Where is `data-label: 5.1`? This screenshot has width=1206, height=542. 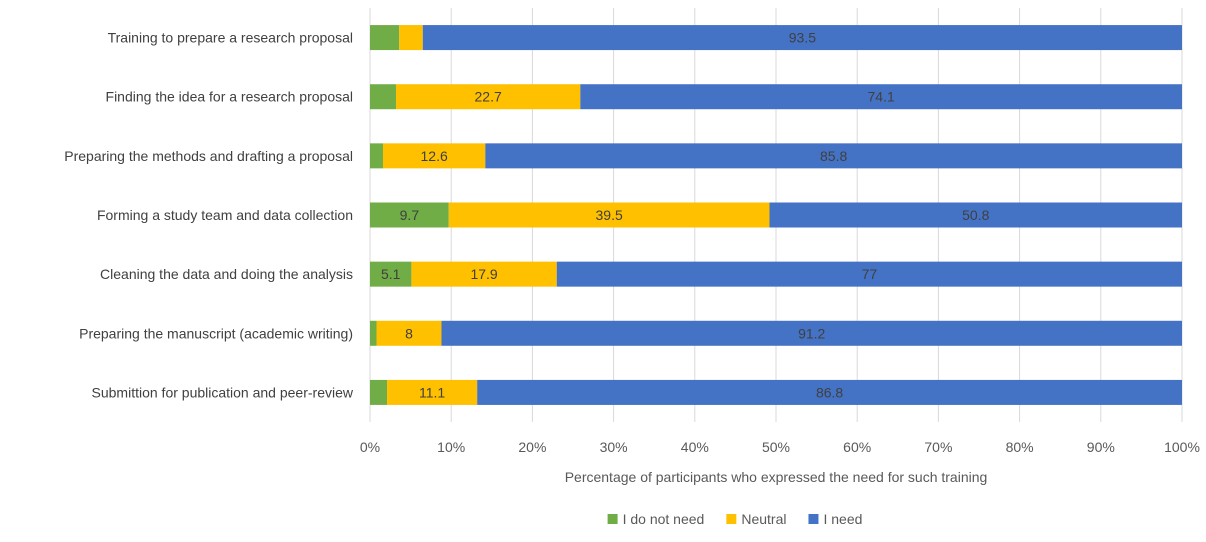
data-label: 5.1 is located at coordinates (391, 274).